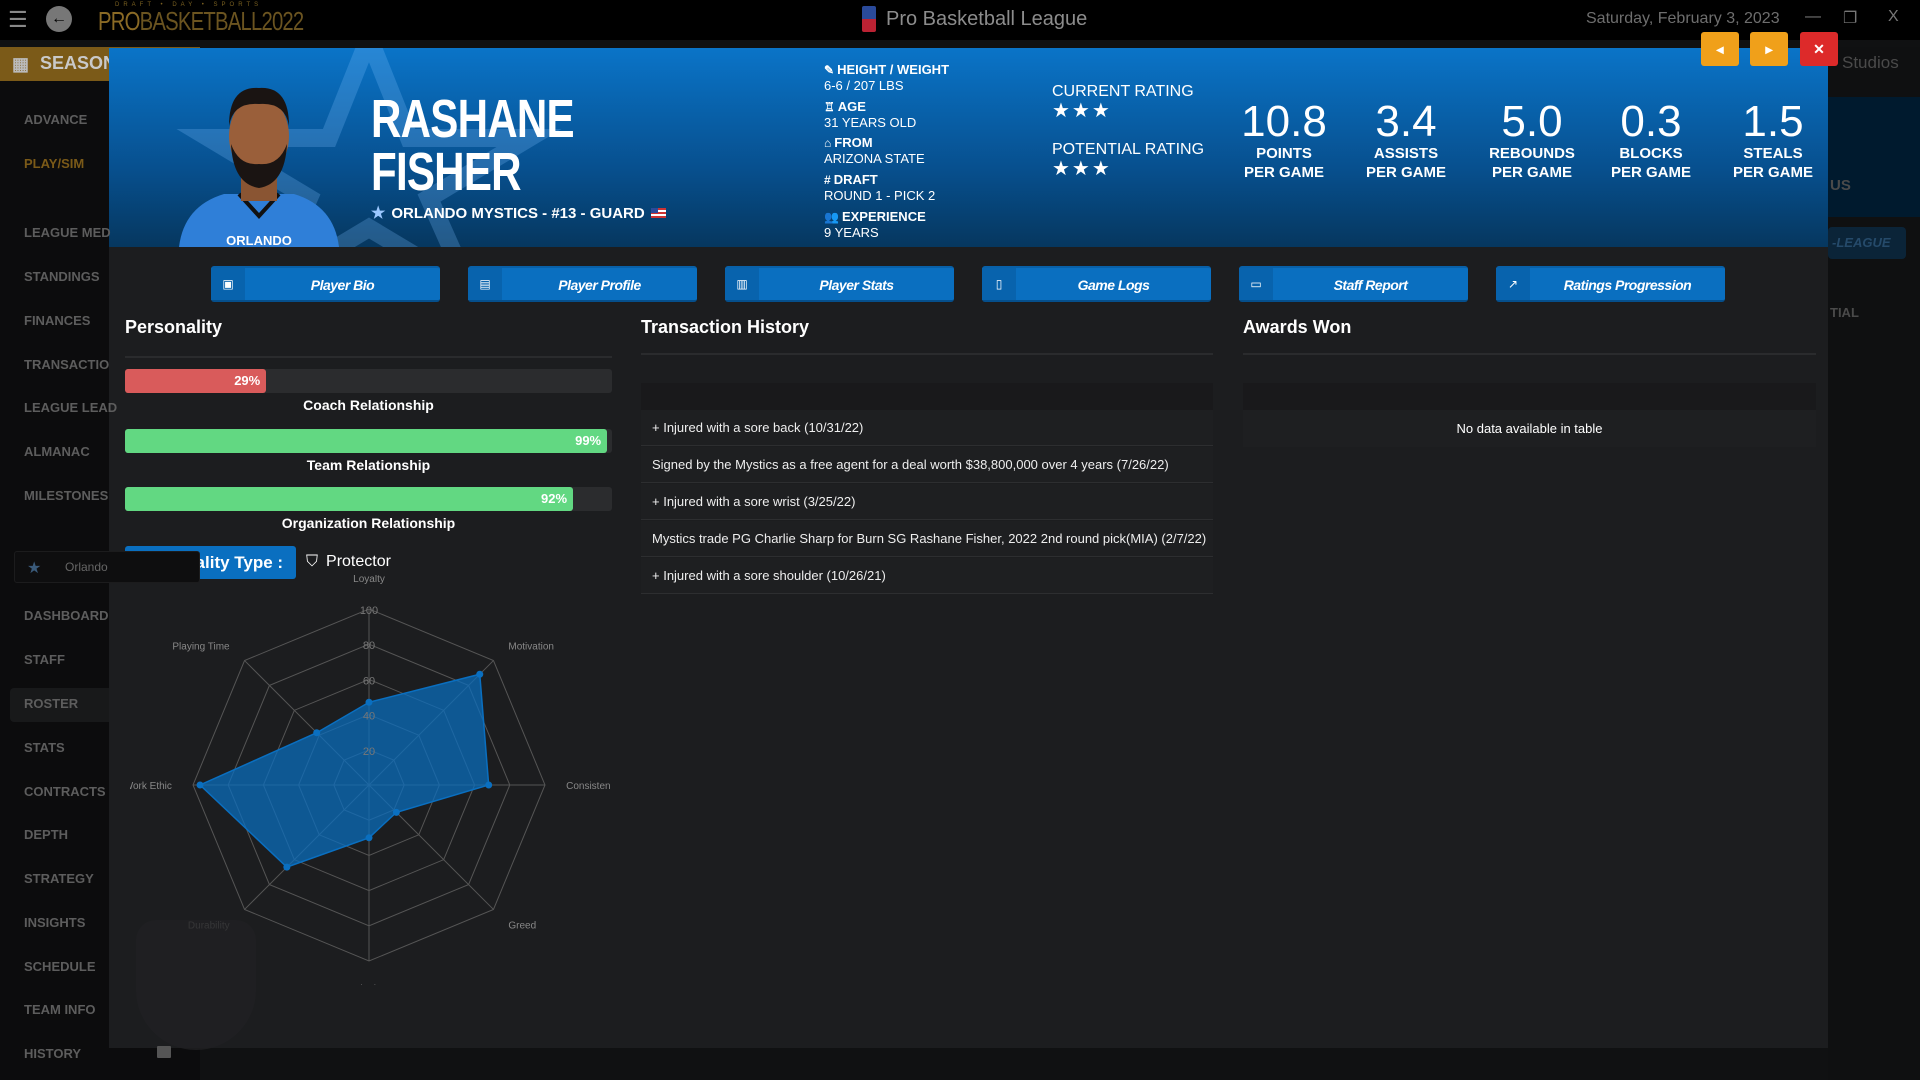 This screenshot has width=1920, height=1080. Describe the element at coordinates (856, 285) in the screenshot. I see `tab-label: Player Stats` at that location.